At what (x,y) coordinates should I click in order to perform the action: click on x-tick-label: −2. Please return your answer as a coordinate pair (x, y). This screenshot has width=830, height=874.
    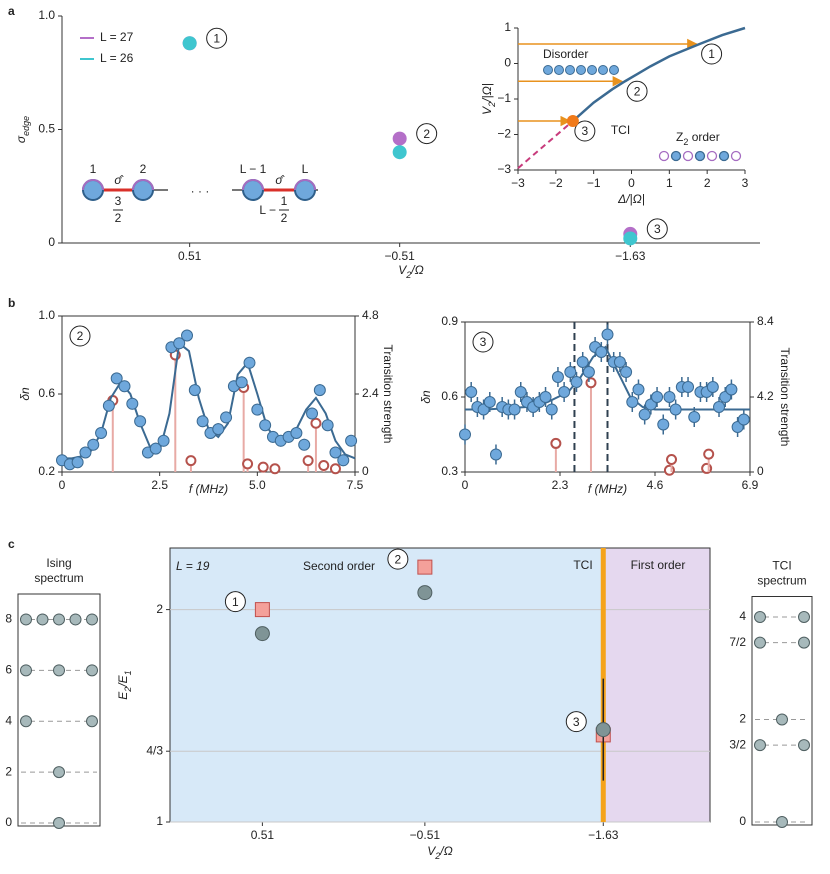
    Looking at the image, I should click on (556, 183).